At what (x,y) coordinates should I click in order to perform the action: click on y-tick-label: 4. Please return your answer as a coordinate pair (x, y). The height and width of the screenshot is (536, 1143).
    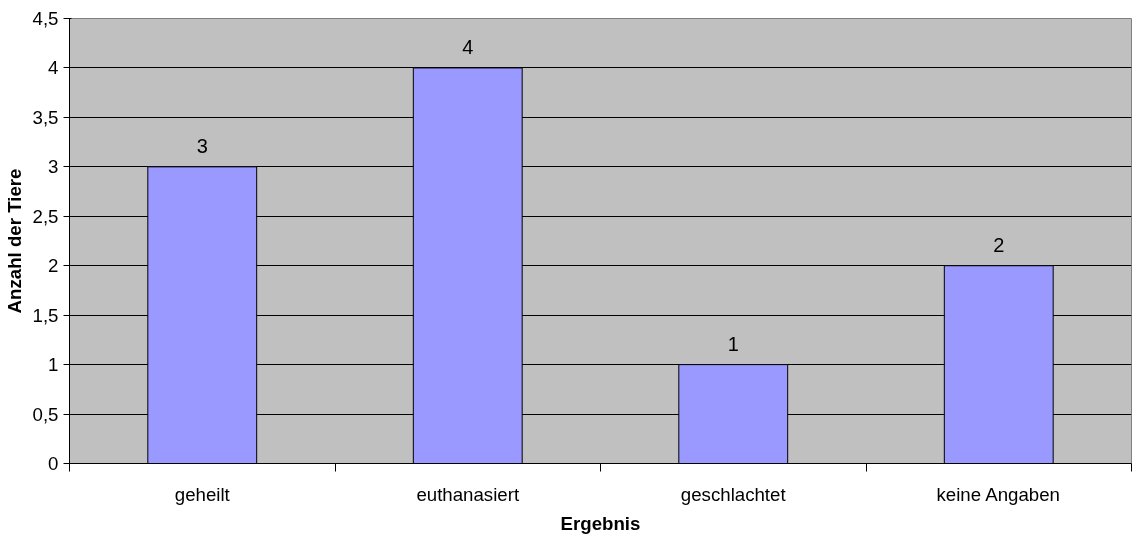
    Looking at the image, I should click on (53, 68).